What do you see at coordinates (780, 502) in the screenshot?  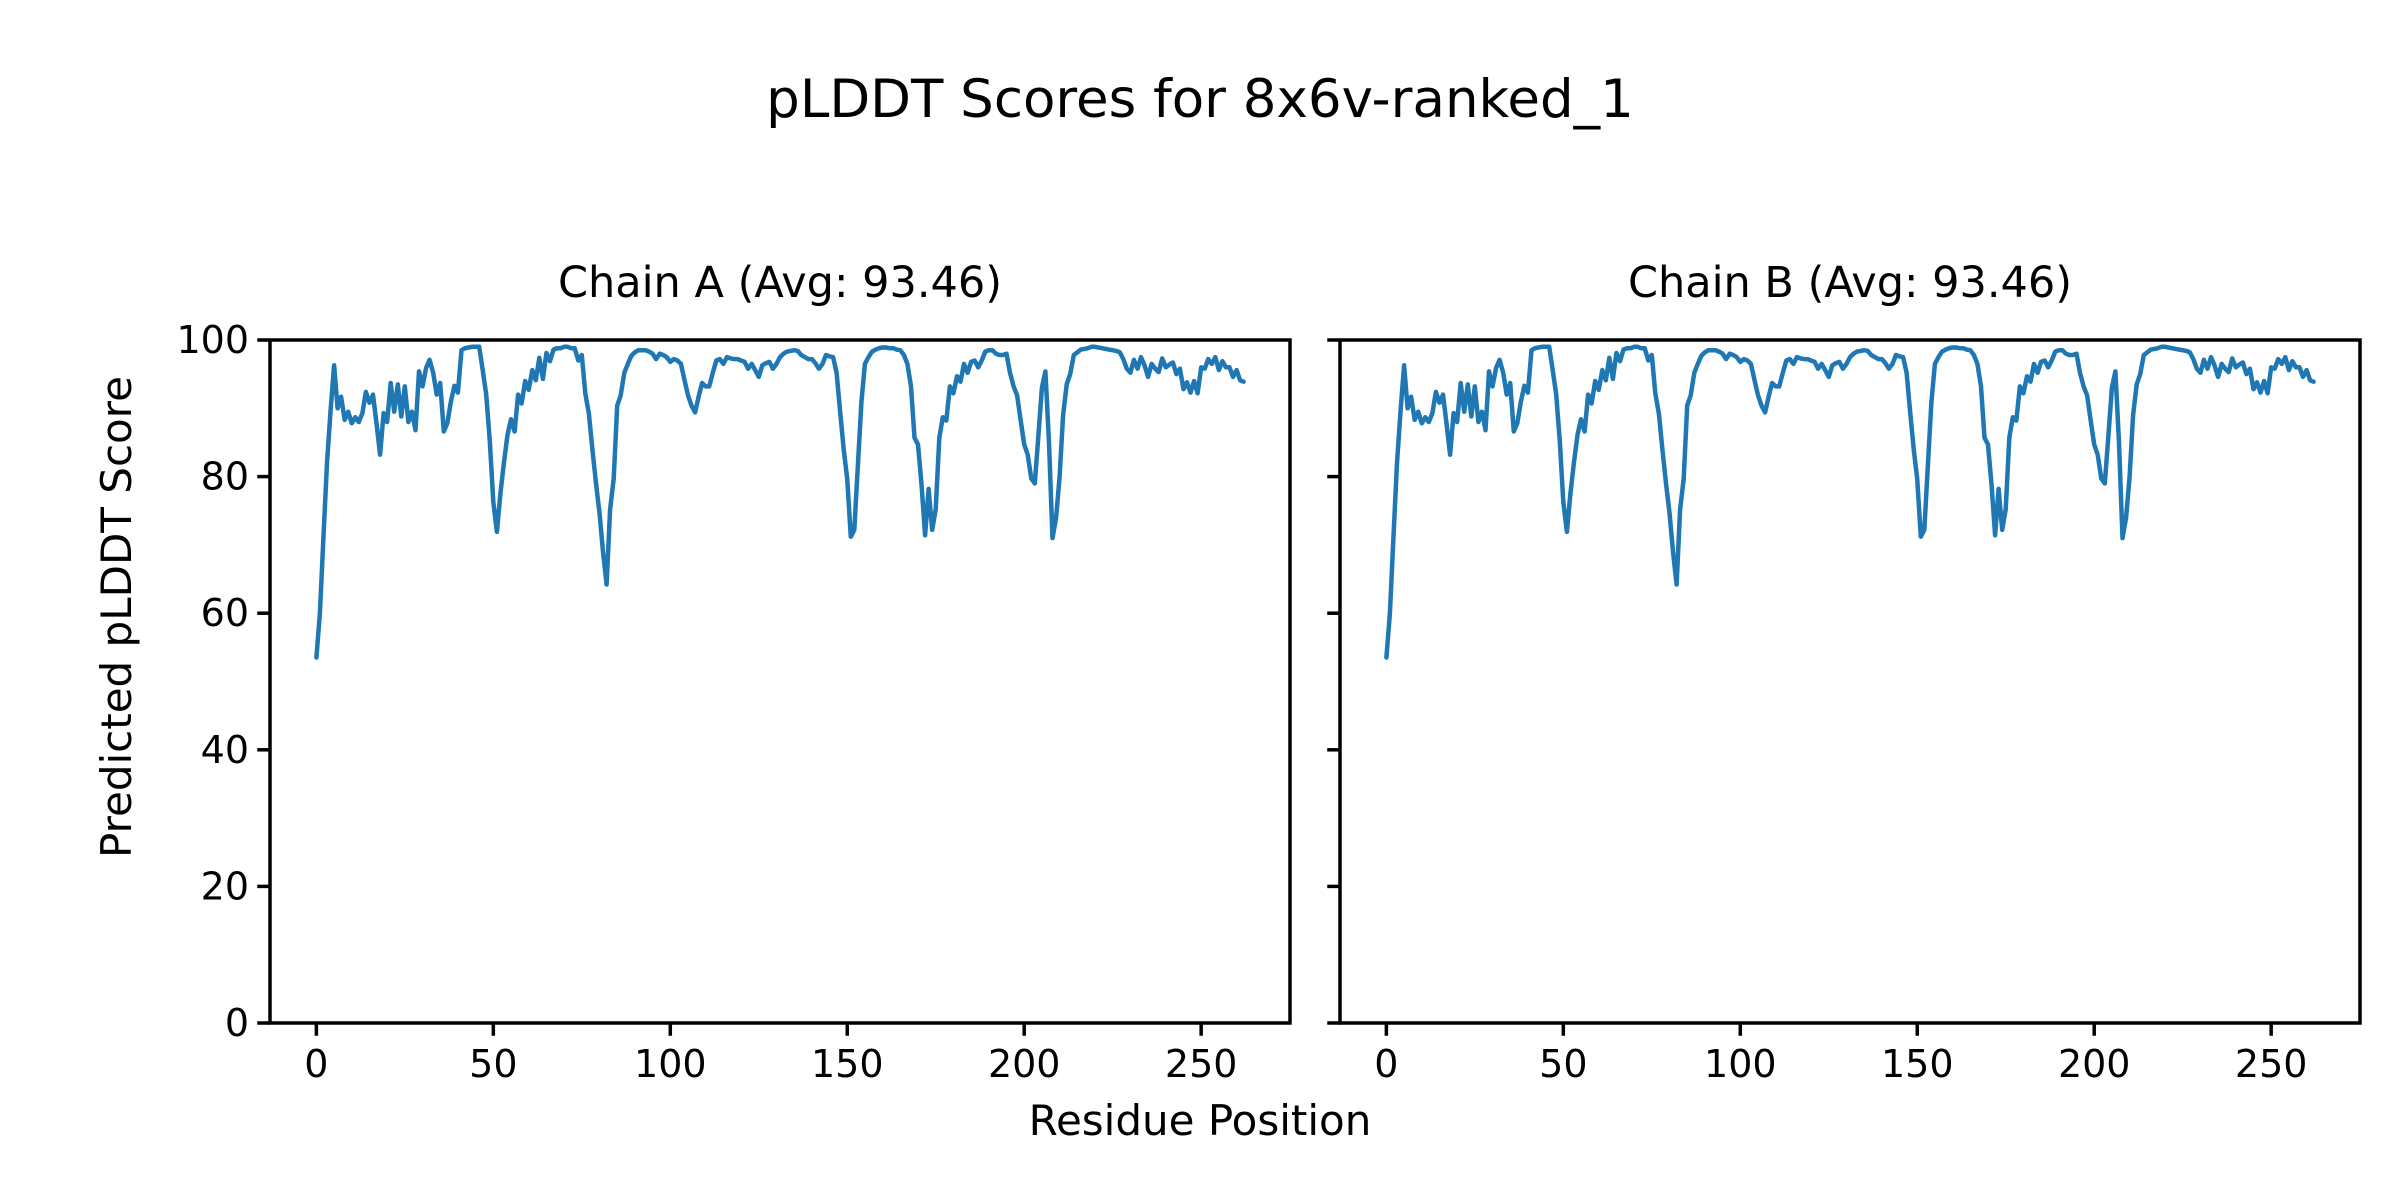 I see `chain-a-plddt-line` at bounding box center [780, 502].